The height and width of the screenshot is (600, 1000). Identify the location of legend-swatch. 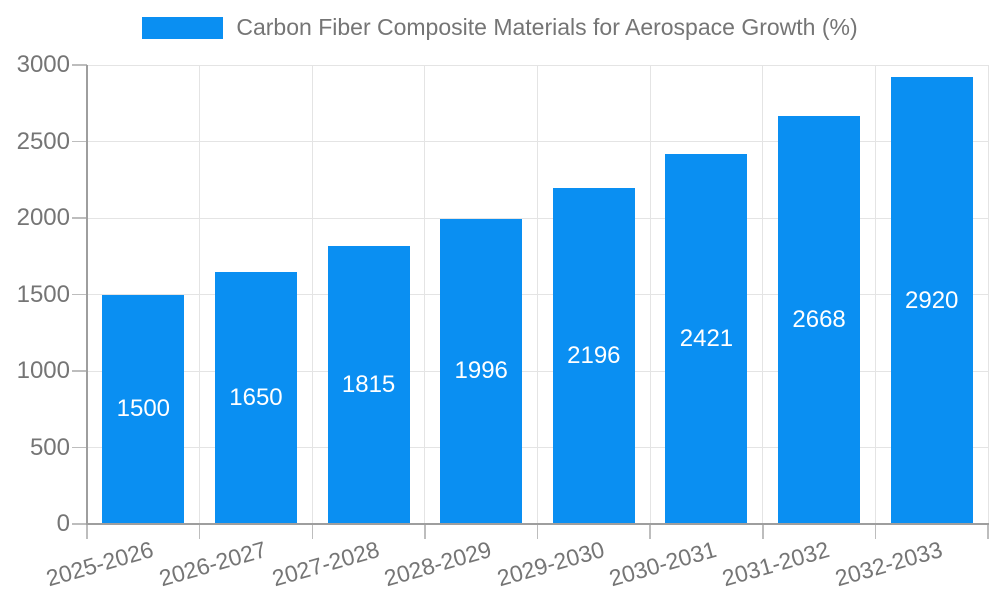
(183, 27).